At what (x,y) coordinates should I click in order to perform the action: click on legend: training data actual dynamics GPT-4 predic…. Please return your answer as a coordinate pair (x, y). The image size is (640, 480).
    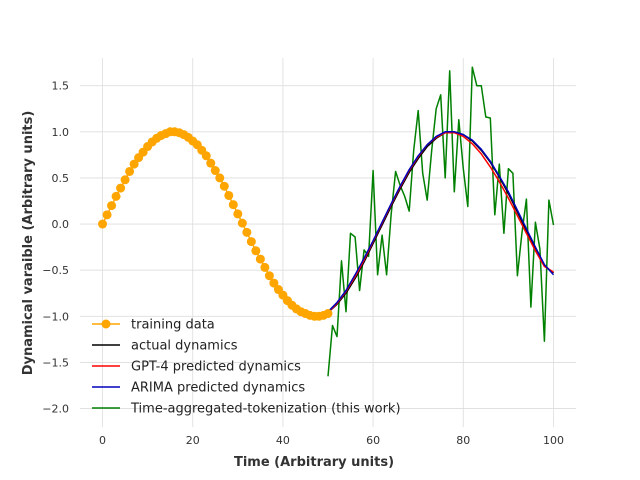
    Looking at the image, I should click on (246, 367).